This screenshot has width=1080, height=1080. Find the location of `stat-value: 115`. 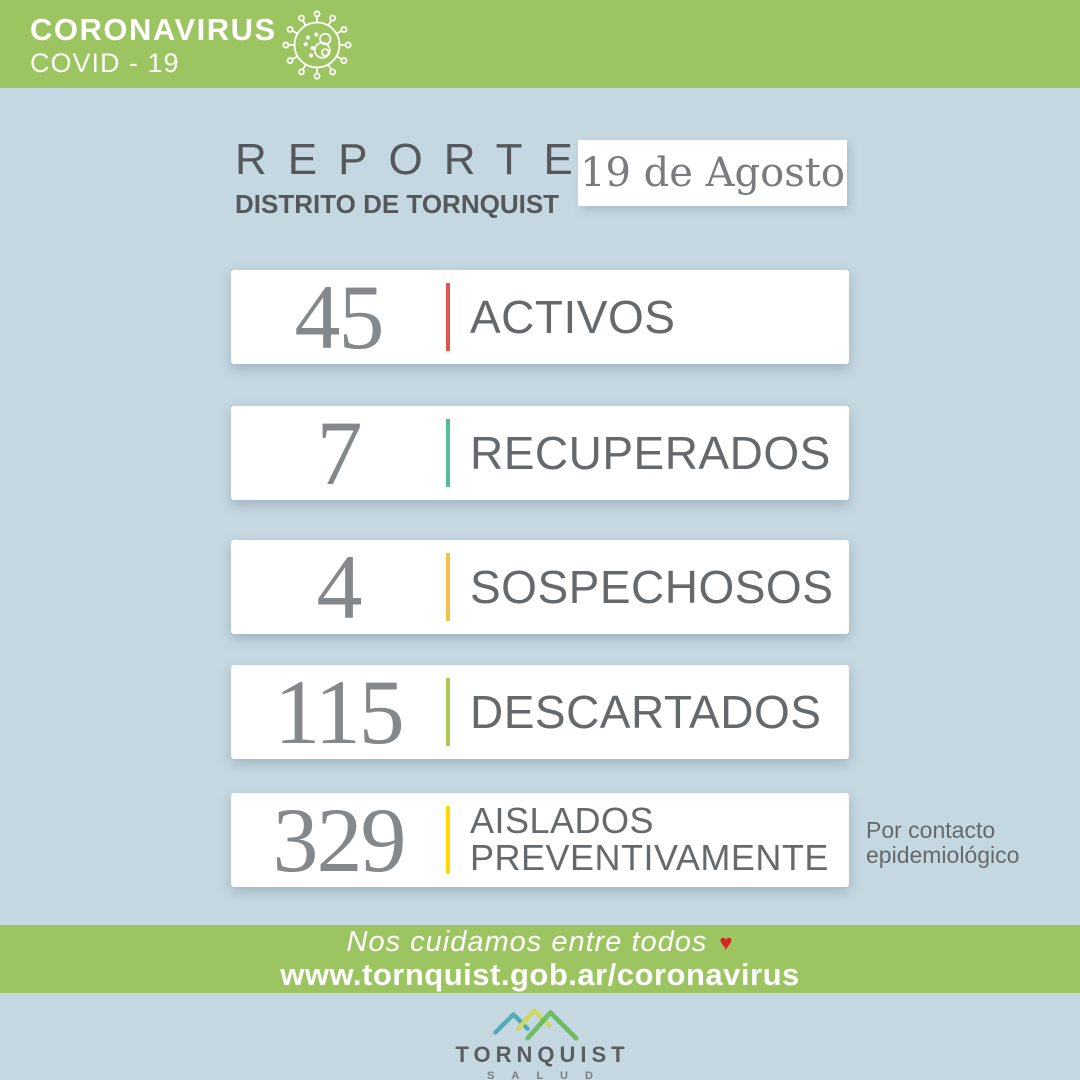

stat-value: 115 is located at coordinates (339, 712).